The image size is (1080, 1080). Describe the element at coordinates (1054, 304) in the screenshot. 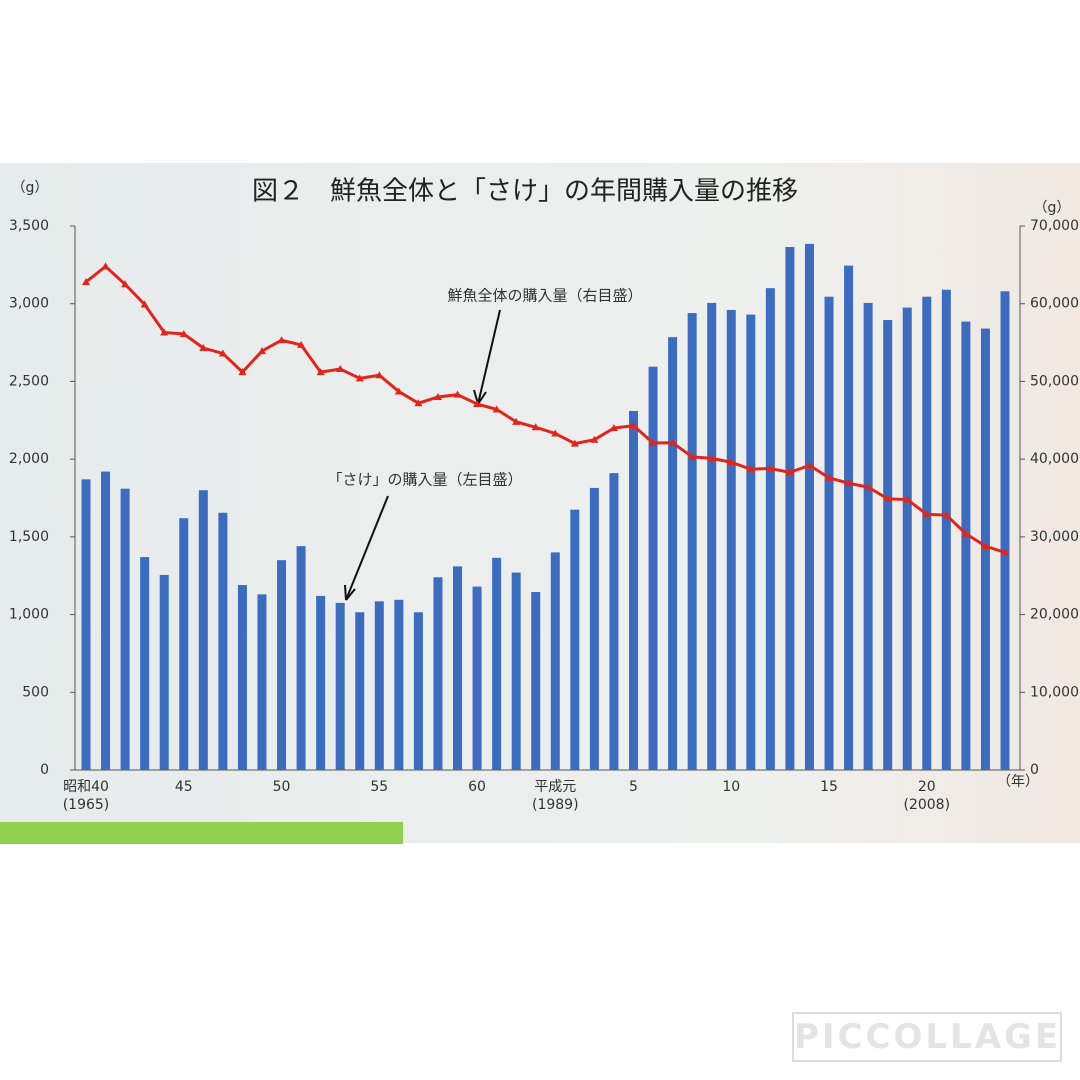

I see `y2-tick-label: 60,000` at that location.